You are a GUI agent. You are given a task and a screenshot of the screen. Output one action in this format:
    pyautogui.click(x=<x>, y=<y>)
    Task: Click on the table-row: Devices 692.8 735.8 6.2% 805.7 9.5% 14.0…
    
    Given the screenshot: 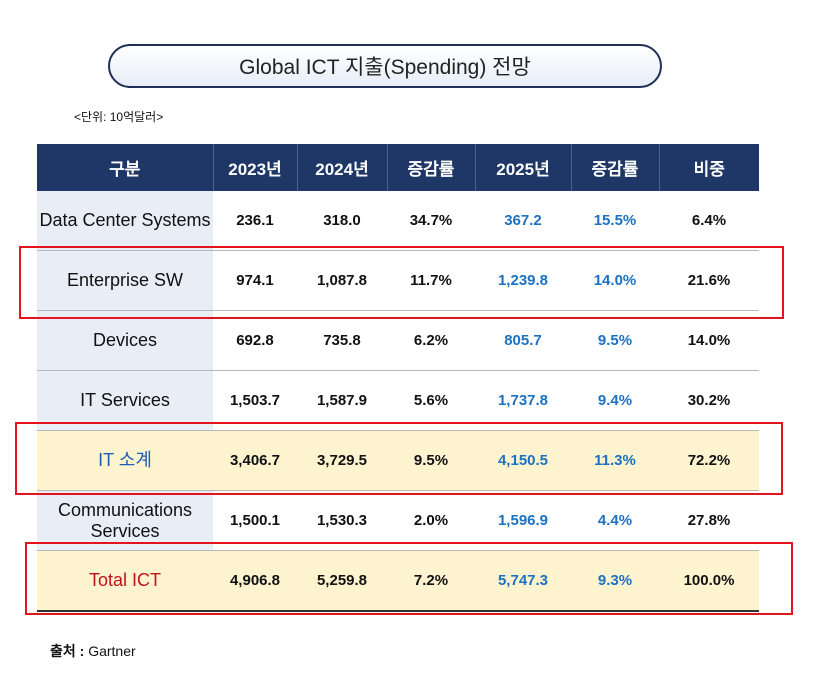 What is the action you would take?
    pyautogui.click(x=398, y=340)
    